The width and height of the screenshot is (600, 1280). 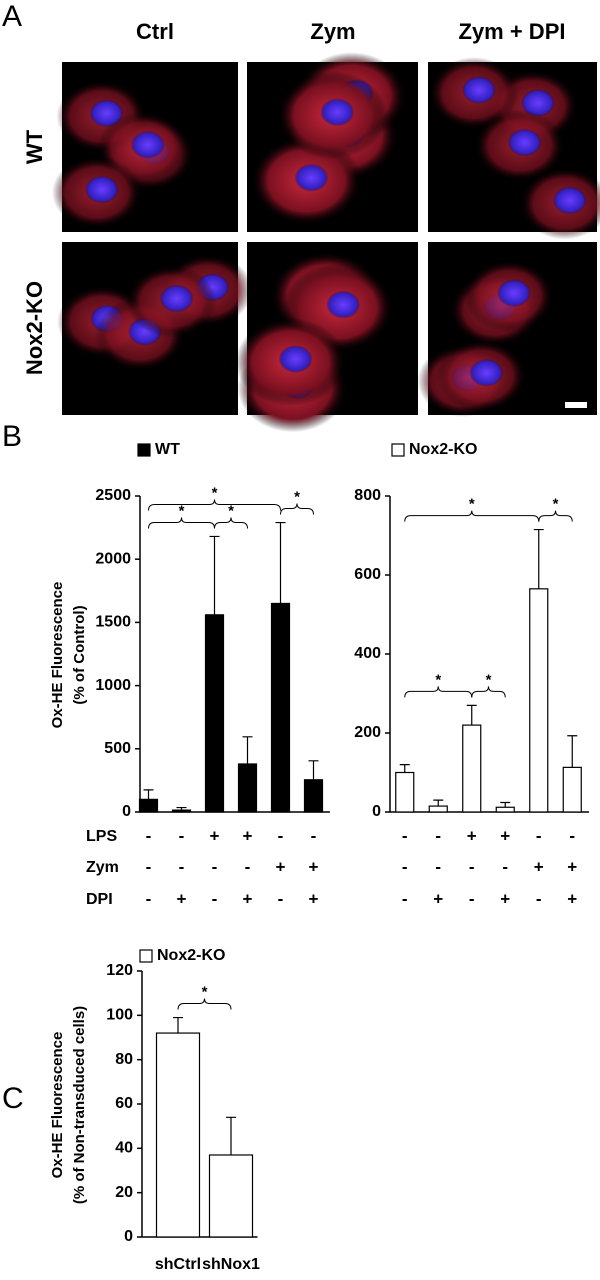 I want to click on y-tick-label: 2500, so click(x=113, y=495).